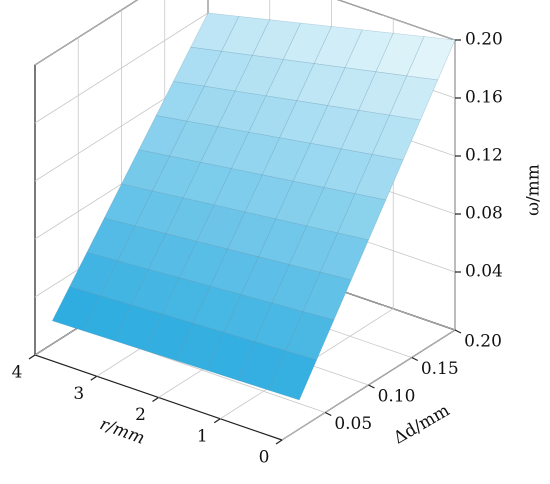 Image resolution: width=550 pixels, height=484 pixels. What do you see at coordinates (17, 373) in the screenshot?
I see `x-tick-label: 4` at bounding box center [17, 373].